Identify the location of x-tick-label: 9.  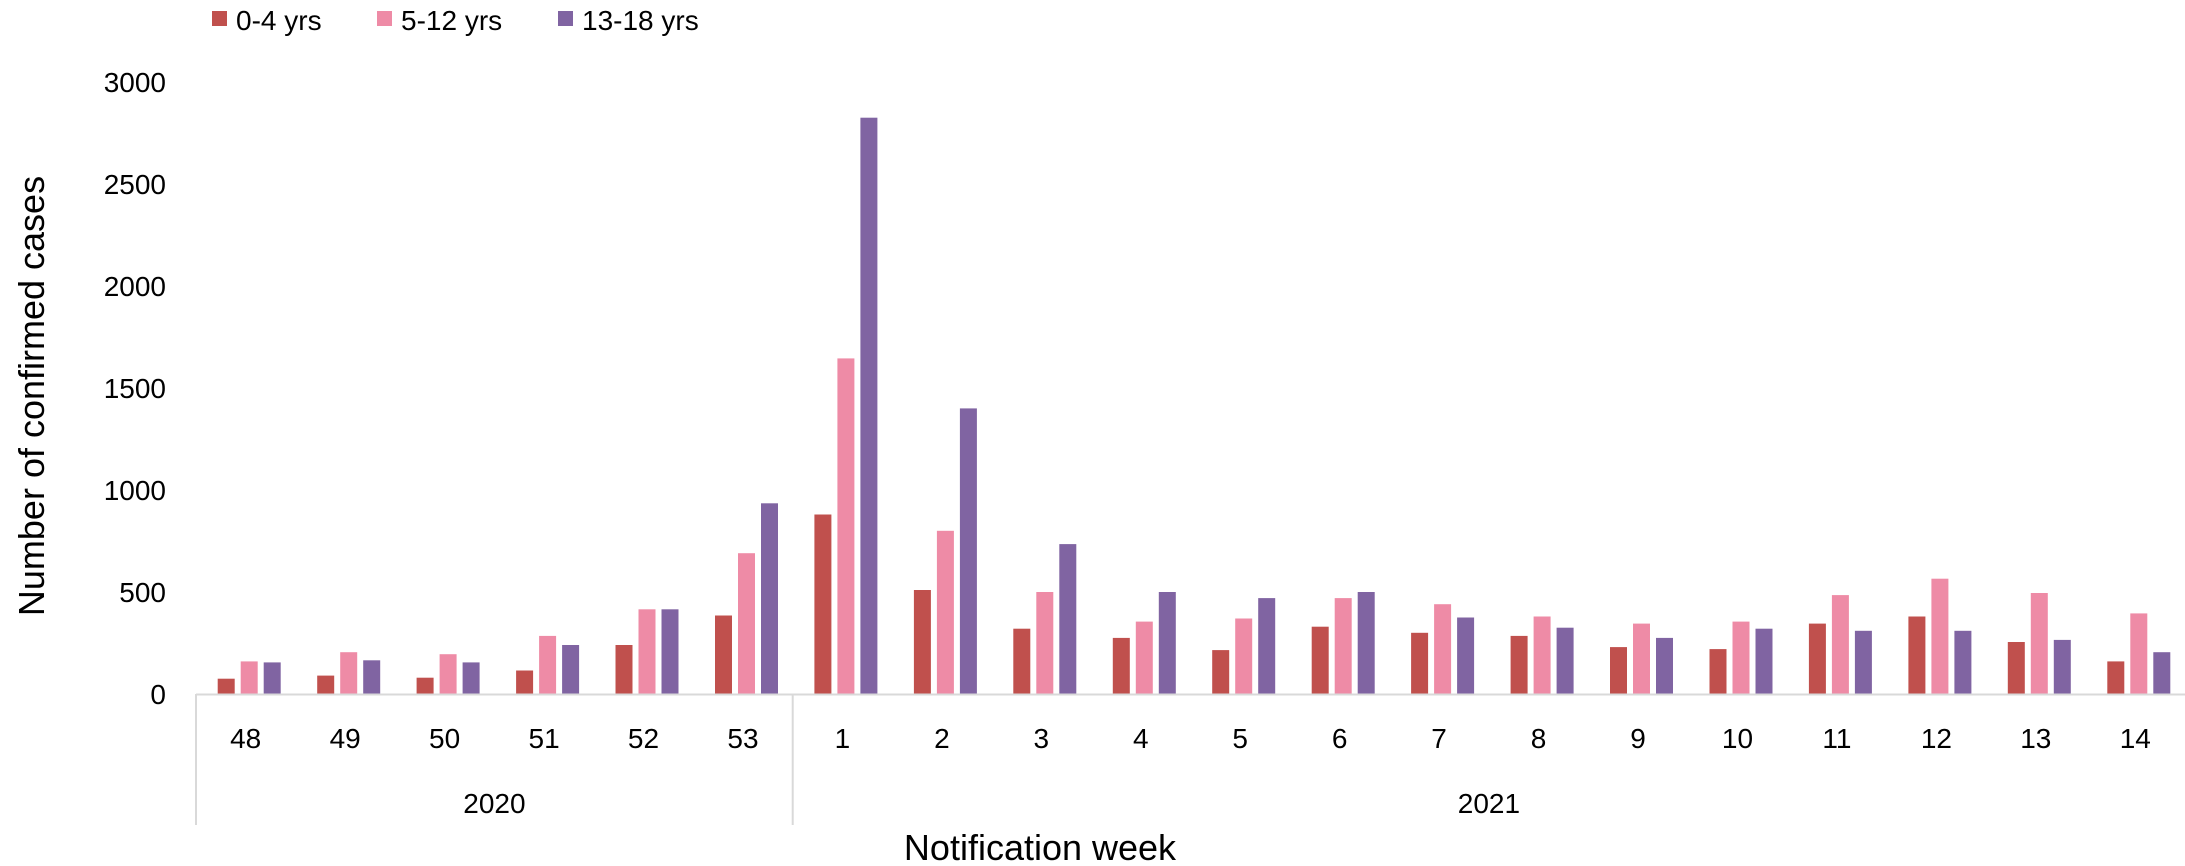
(1638, 738).